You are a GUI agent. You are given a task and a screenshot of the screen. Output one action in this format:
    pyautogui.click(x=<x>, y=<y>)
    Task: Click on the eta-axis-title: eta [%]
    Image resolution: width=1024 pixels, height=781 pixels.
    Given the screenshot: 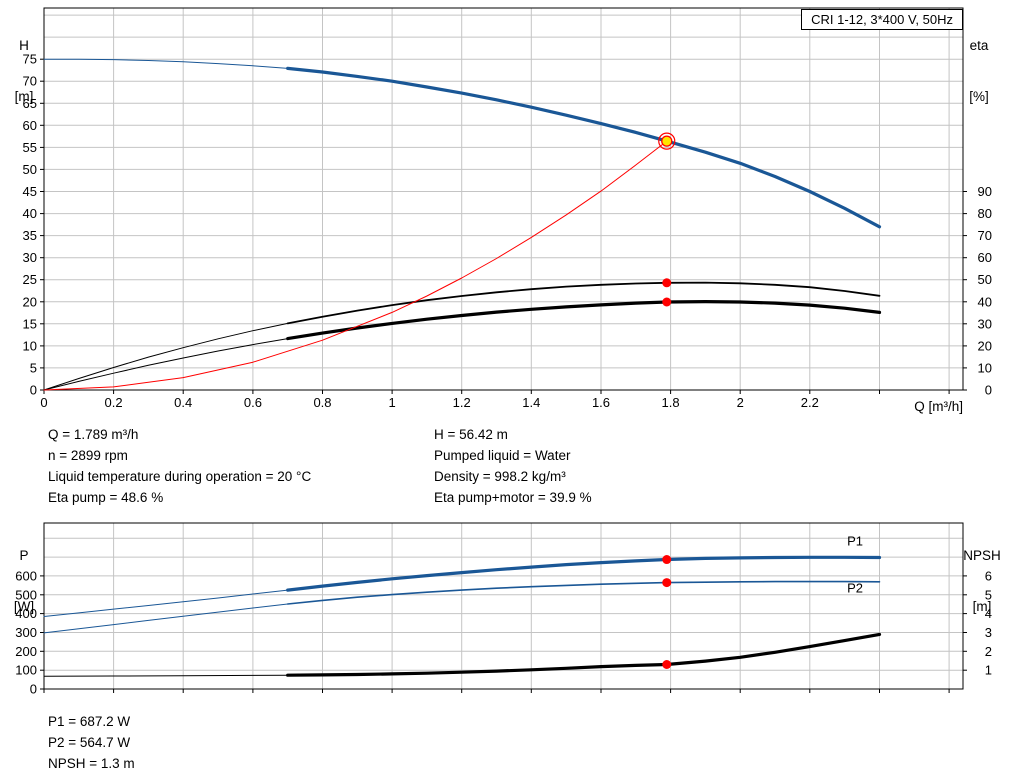 What is the action you would take?
    pyautogui.click(x=979, y=71)
    